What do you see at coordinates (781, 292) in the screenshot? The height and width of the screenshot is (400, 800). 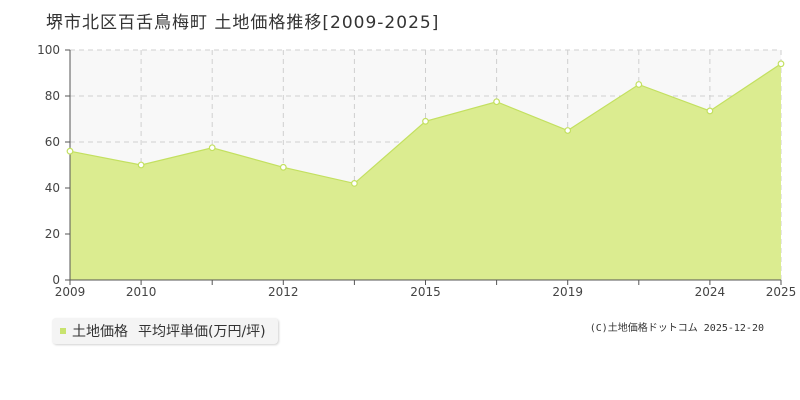 I see `x-tick-label: 2025` at bounding box center [781, 292].